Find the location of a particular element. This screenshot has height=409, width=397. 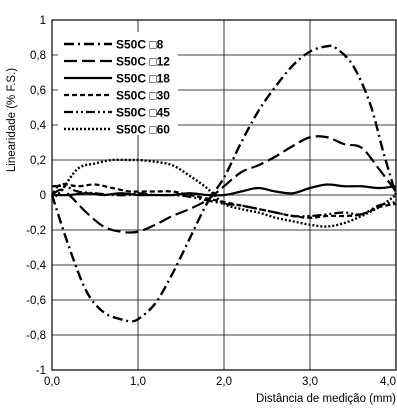

legend-label: S50C □12 is located at coordinates (143, 62).